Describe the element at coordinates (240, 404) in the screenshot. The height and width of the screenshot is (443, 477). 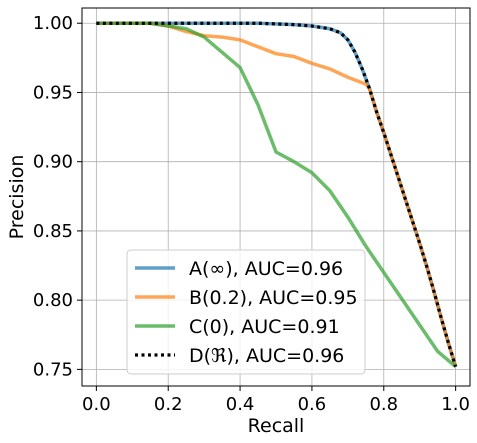
I see `x-tick-label: 0.4` at that location.